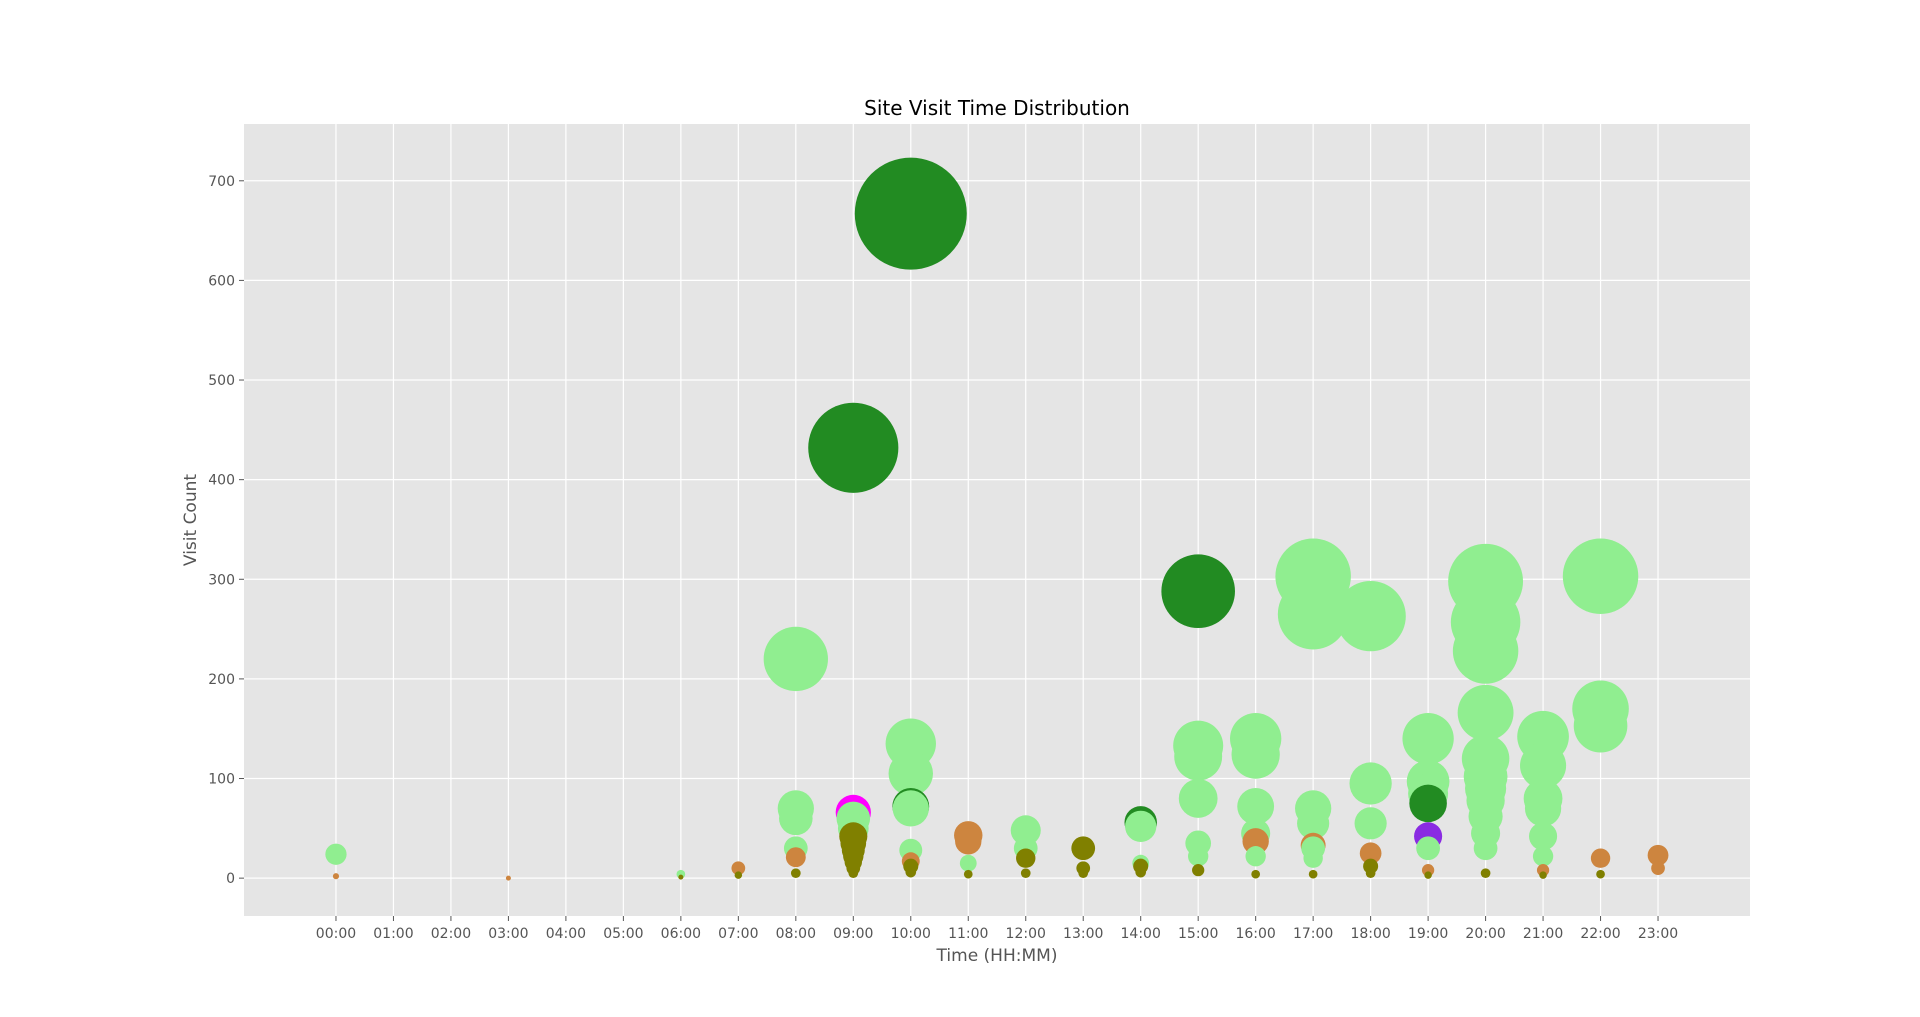 The height and width of the screenshot is (1017, 1920). Describe the element at coordinates (191, 520) in the screenshot. I see `y-axis-label: Visit Count` at that location.